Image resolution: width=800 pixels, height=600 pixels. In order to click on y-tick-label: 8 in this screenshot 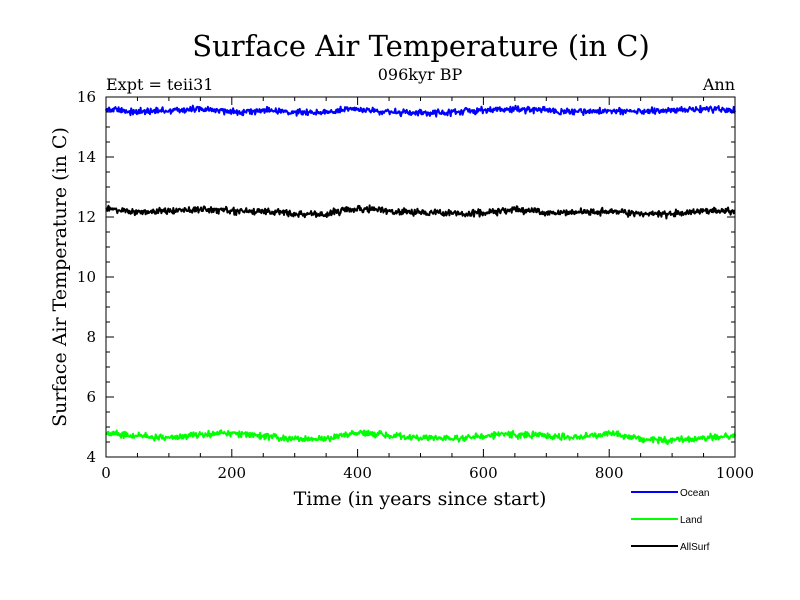, I will do `click(91, 337)`.